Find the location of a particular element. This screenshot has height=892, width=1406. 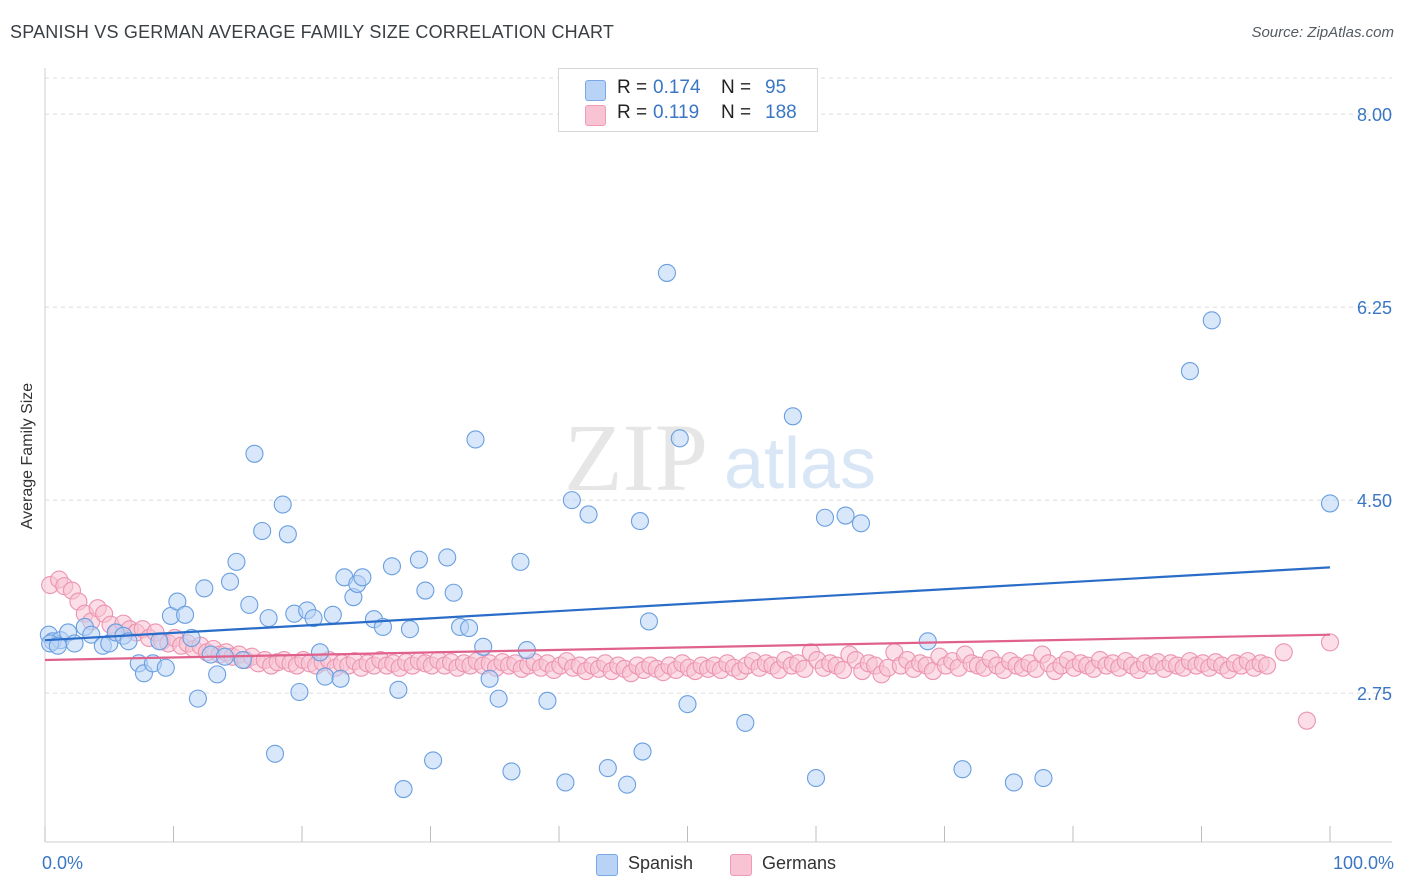

y-tick-label: 8.00 is located at coordinates (1374, 115).